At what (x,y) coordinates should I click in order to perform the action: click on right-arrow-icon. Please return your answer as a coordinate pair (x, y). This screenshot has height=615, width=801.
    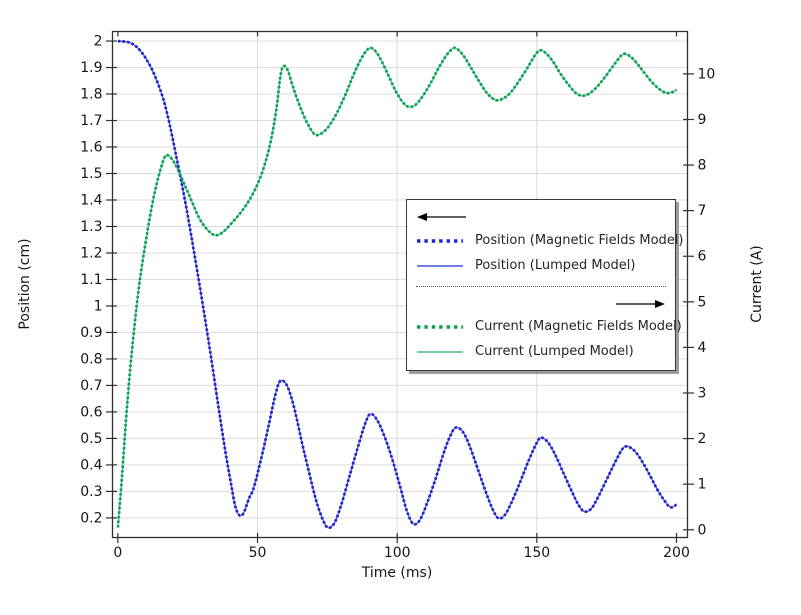
    Looking at the image, I should click on (640, 304).